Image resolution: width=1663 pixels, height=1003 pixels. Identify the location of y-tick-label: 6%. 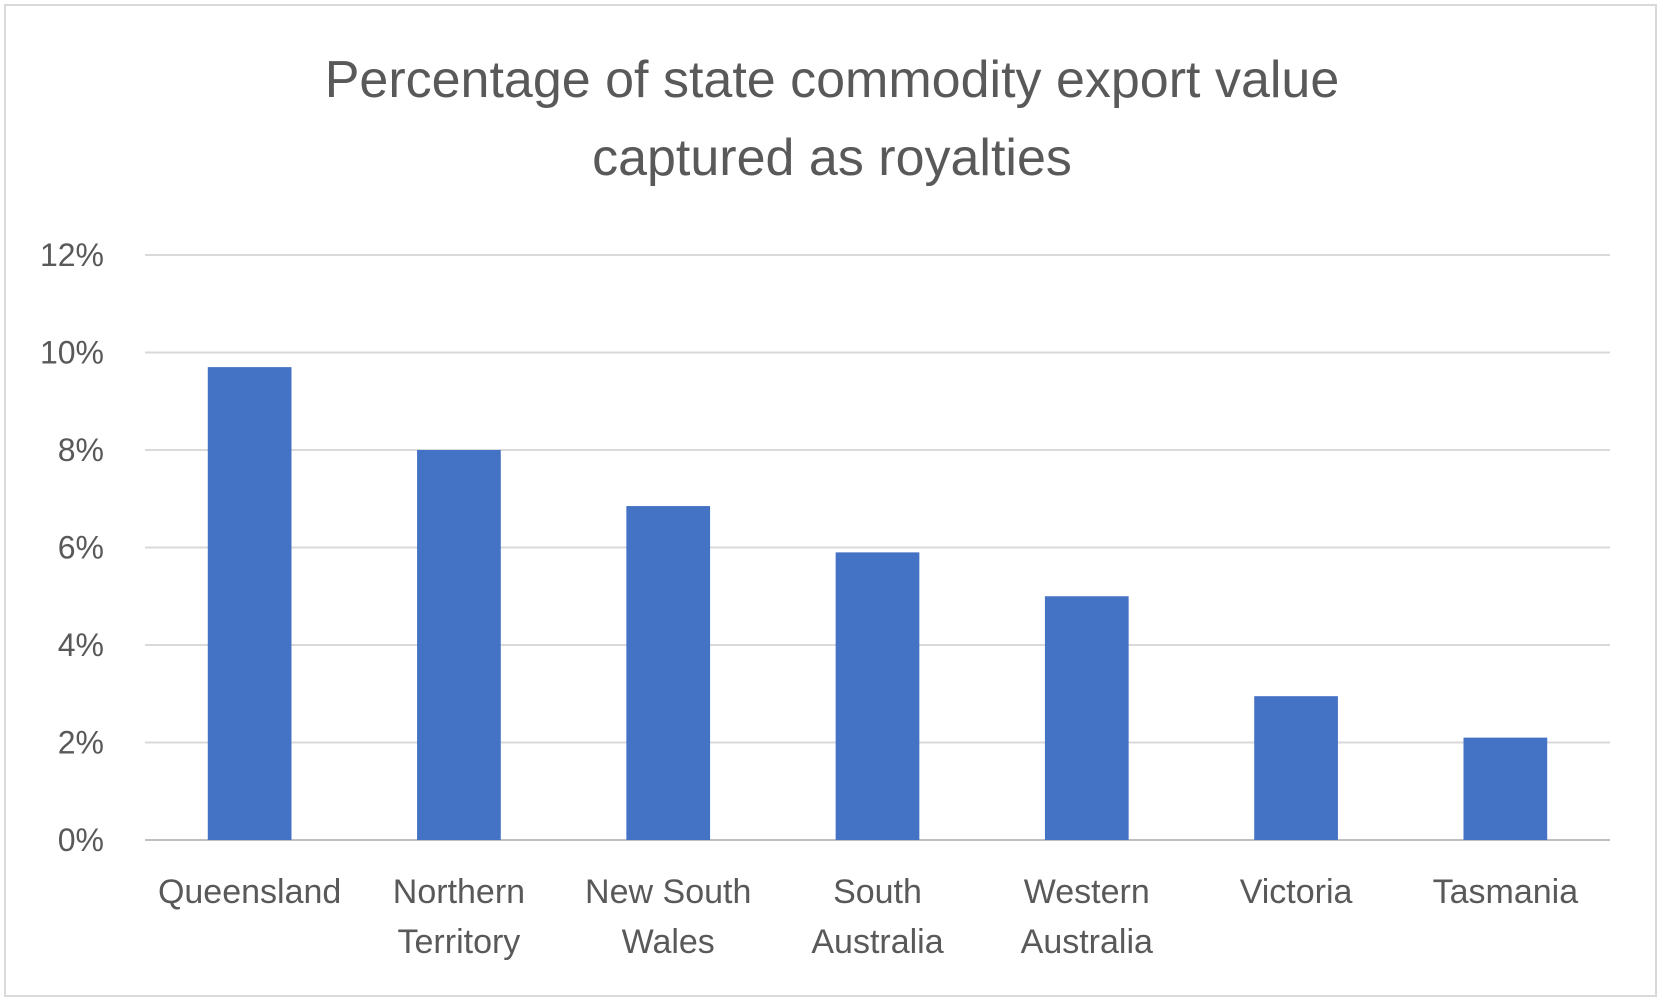
(81, 548).